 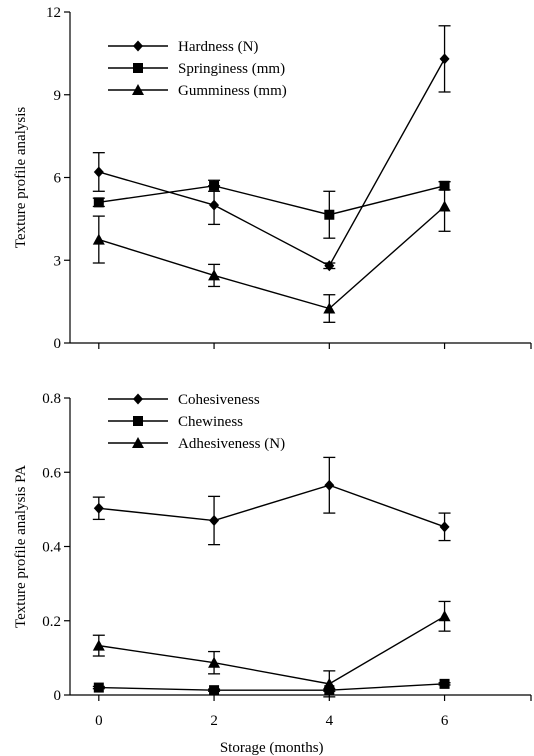 I want to click on legend-label: Cohesiveness, so click(x=219, y=400).